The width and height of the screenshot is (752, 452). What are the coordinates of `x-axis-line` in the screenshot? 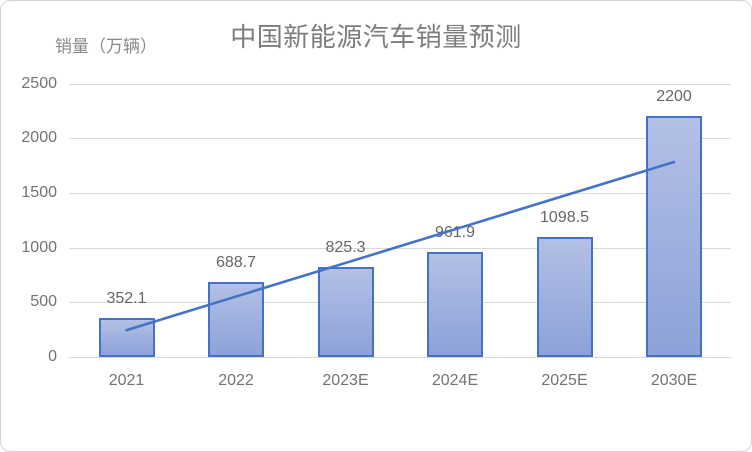 It's located at (400, 357).